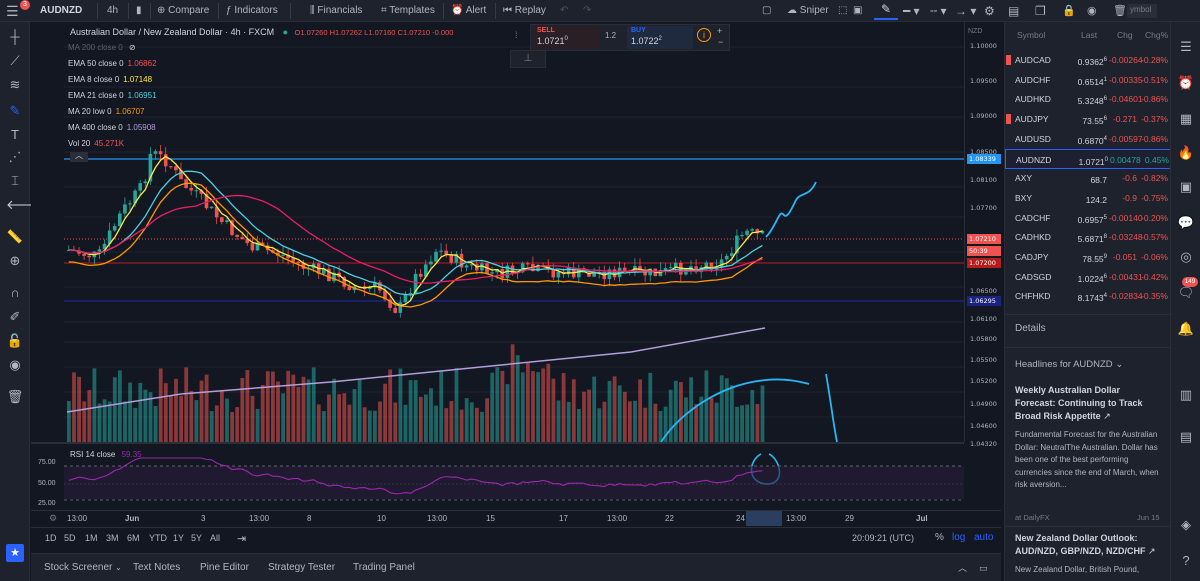  Describe the element at coordinates (938, 11) in the screenshot. I see `dash-style-icon: ╌ ▾` at that location.